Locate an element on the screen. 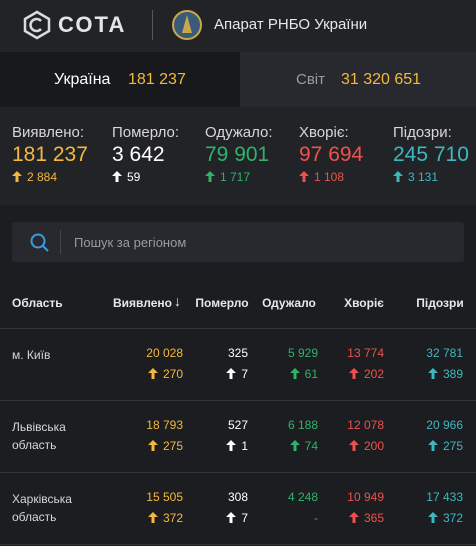  stat-label: Виявлено: is located at coordinates (48, 132).